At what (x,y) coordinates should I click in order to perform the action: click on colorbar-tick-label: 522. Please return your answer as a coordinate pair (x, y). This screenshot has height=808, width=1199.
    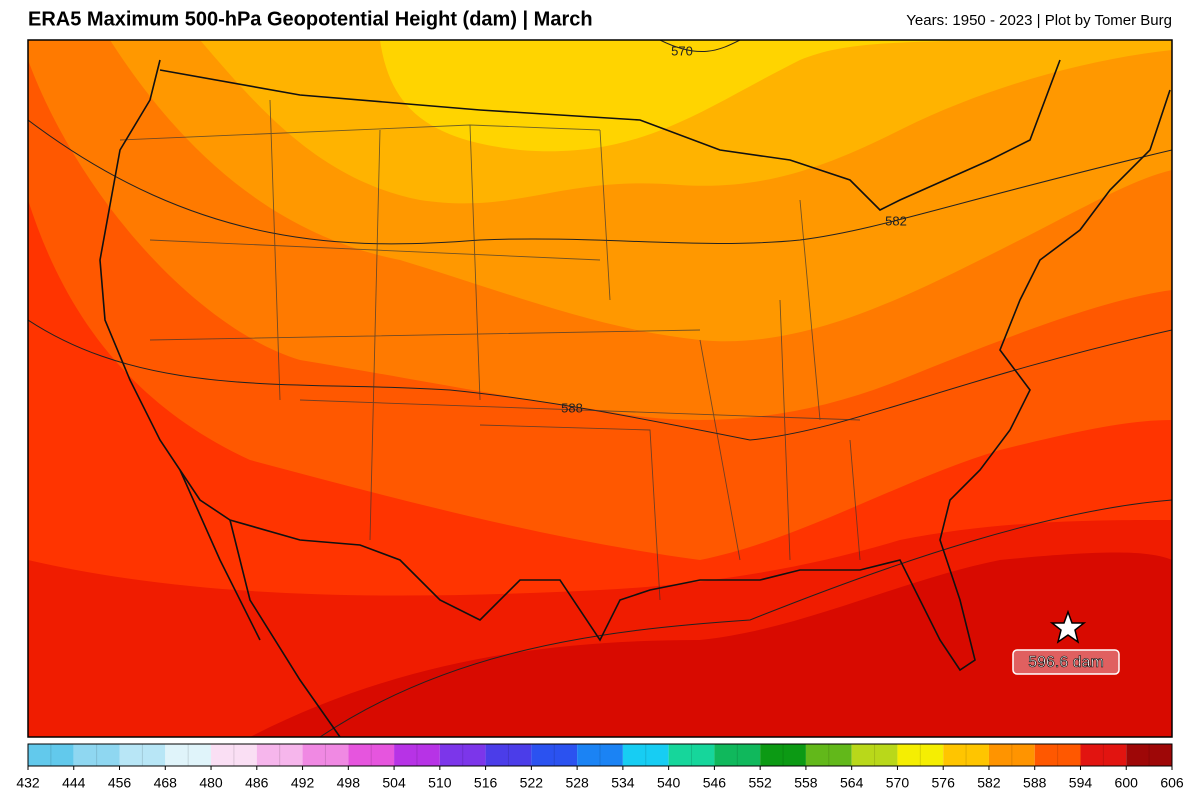
    Looking at the image, I should click on (532, 783).